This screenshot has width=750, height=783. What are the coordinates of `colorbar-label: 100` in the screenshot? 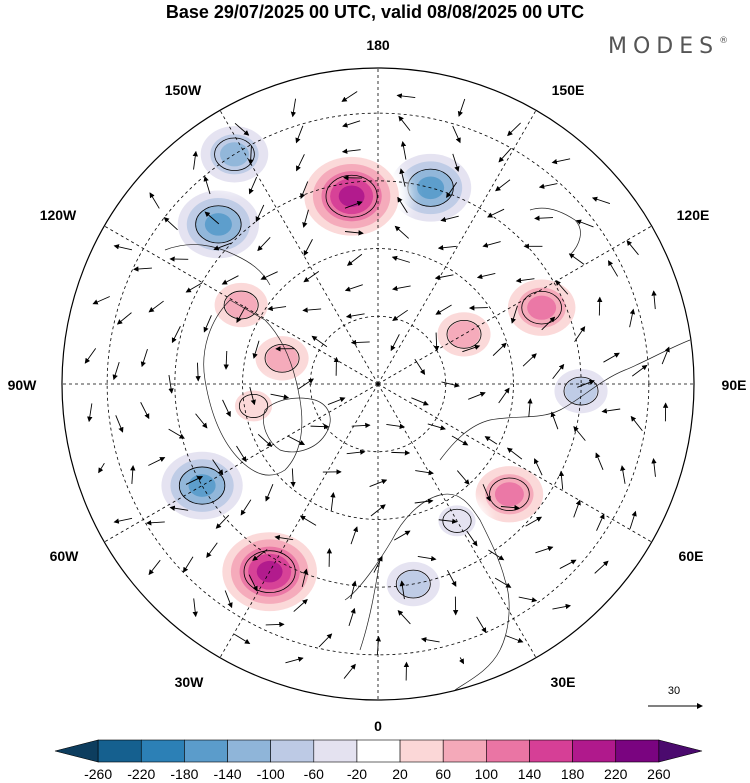 It's located at (487, 774).